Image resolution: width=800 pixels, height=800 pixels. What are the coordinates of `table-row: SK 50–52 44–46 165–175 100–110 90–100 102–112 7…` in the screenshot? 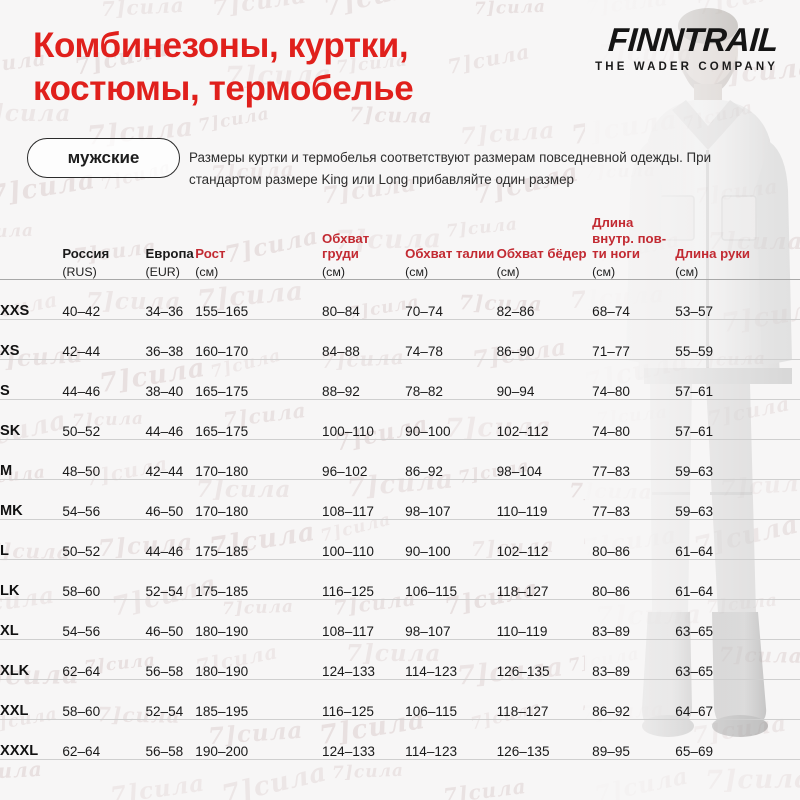 It's located at (400, 420).